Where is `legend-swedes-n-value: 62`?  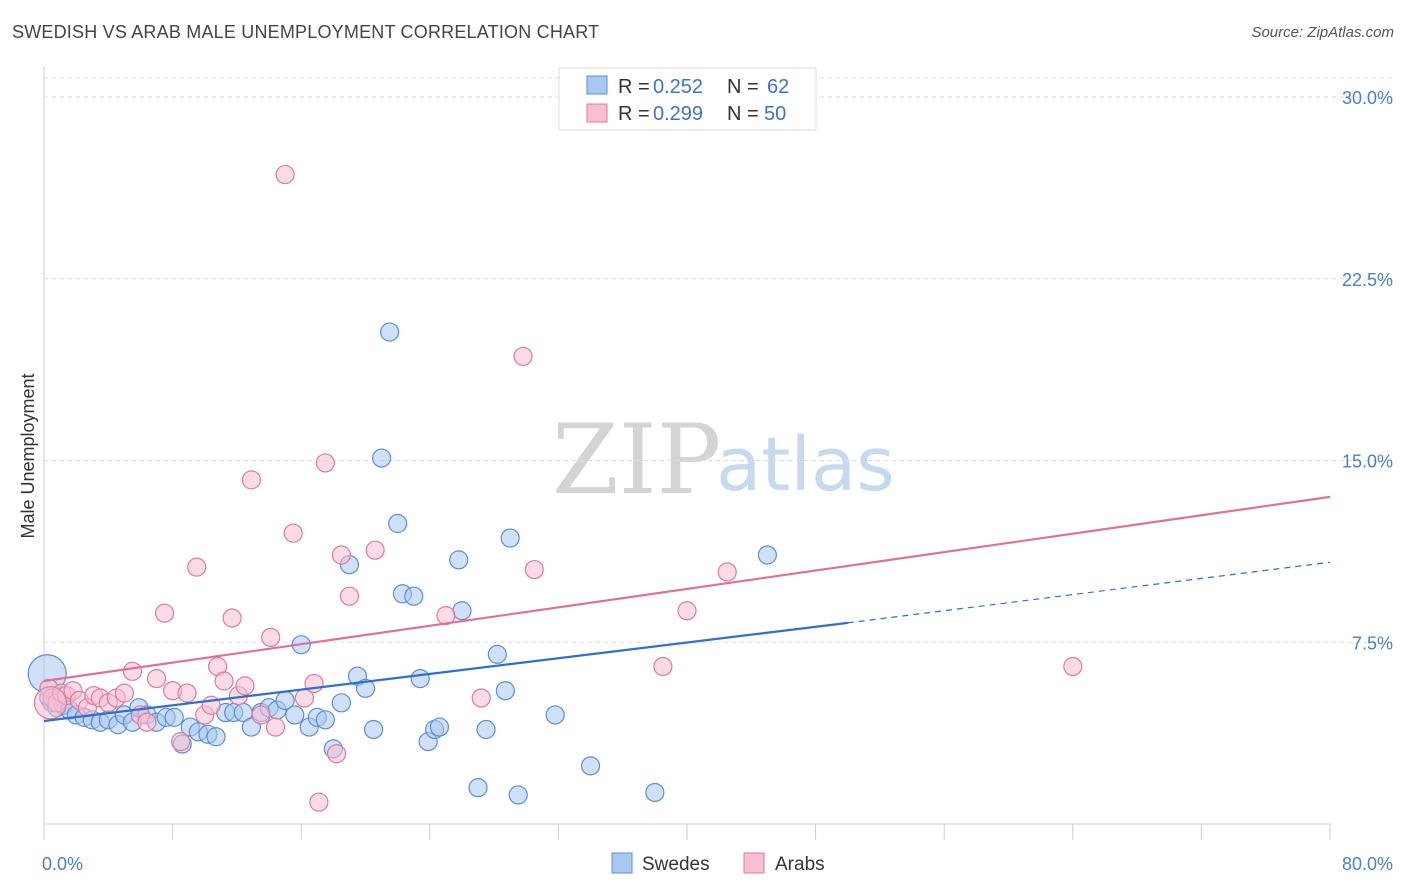 legend-swedes-n-value: 62 is located at coordinates (778, 87).